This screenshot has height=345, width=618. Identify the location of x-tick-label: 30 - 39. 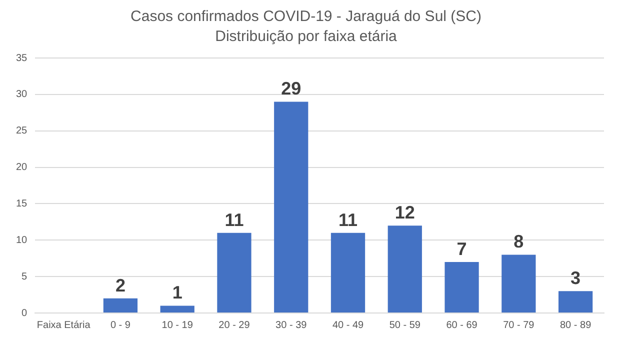
(292, 325).